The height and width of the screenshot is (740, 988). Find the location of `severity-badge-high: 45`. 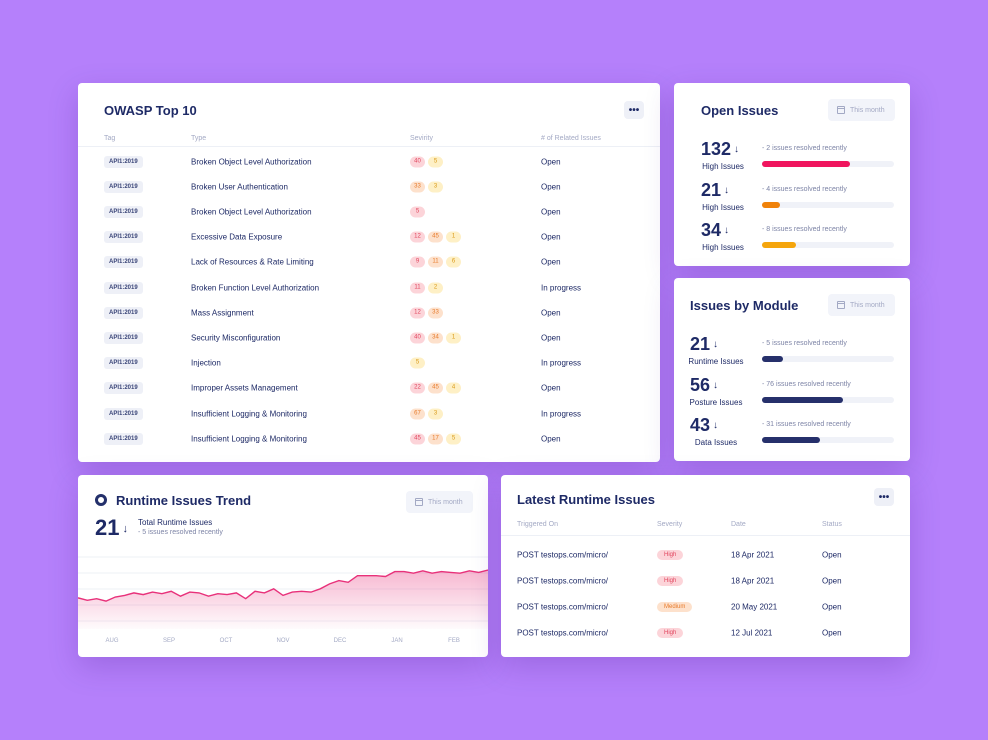

severity-badge-high: 45 is located at coordinates (435, 388).